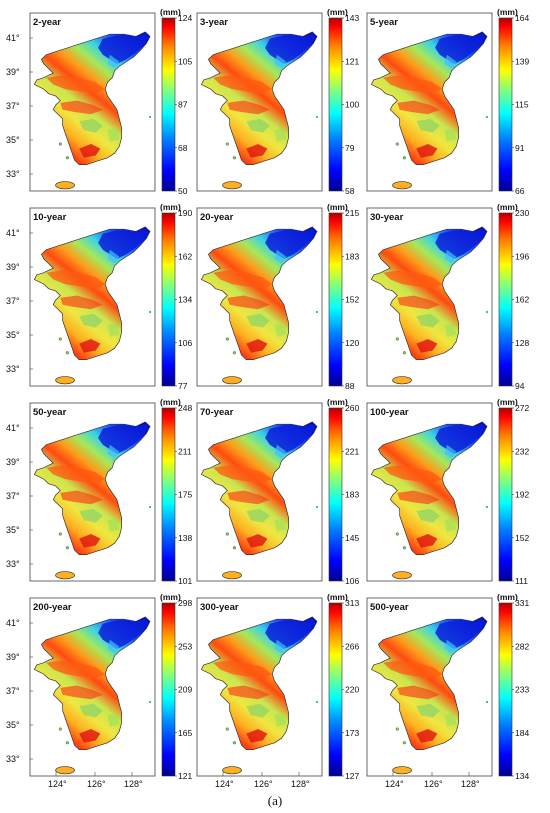 Image resolution: width=550 pixels, height=813 pixels. What do you see at coordinates (99, 296) in the screenshot?
I see `map-panel: 10-year (mm)190 162 134 106 77 41° 39° 37° 35° 33°` at bounding box center [99, 296].